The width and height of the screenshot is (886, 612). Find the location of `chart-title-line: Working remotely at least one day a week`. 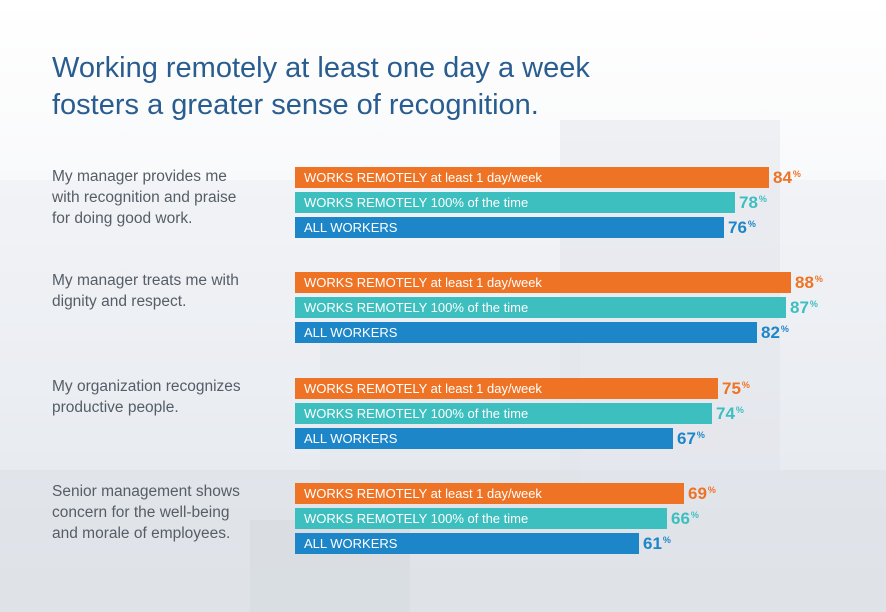

chart-title-line: Working remotely at least one day a week is located at coordinates (321, 68).